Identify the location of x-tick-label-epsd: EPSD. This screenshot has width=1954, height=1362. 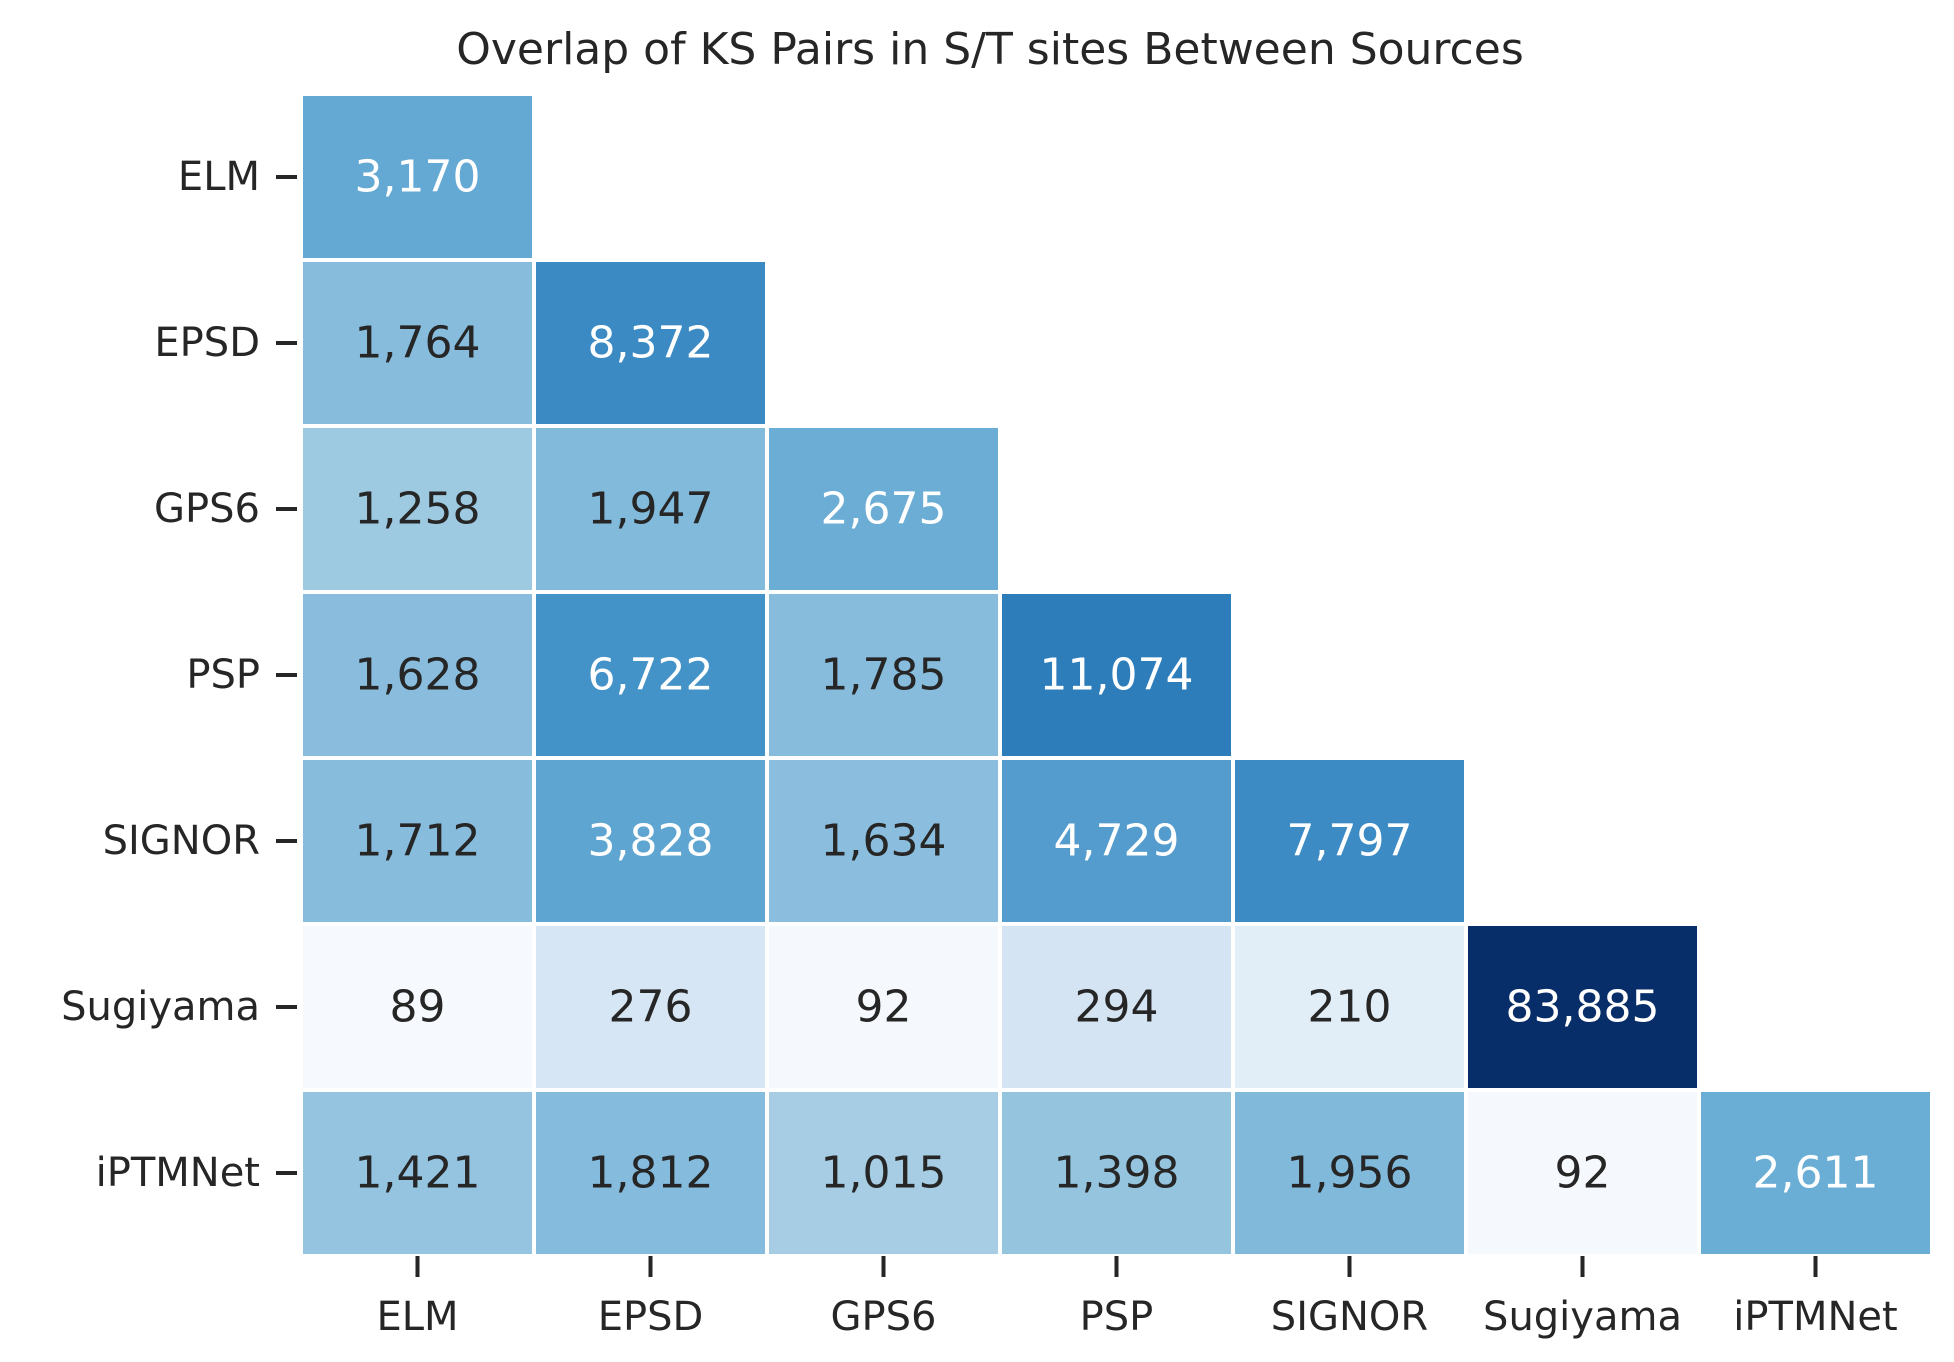
(651, 1317).